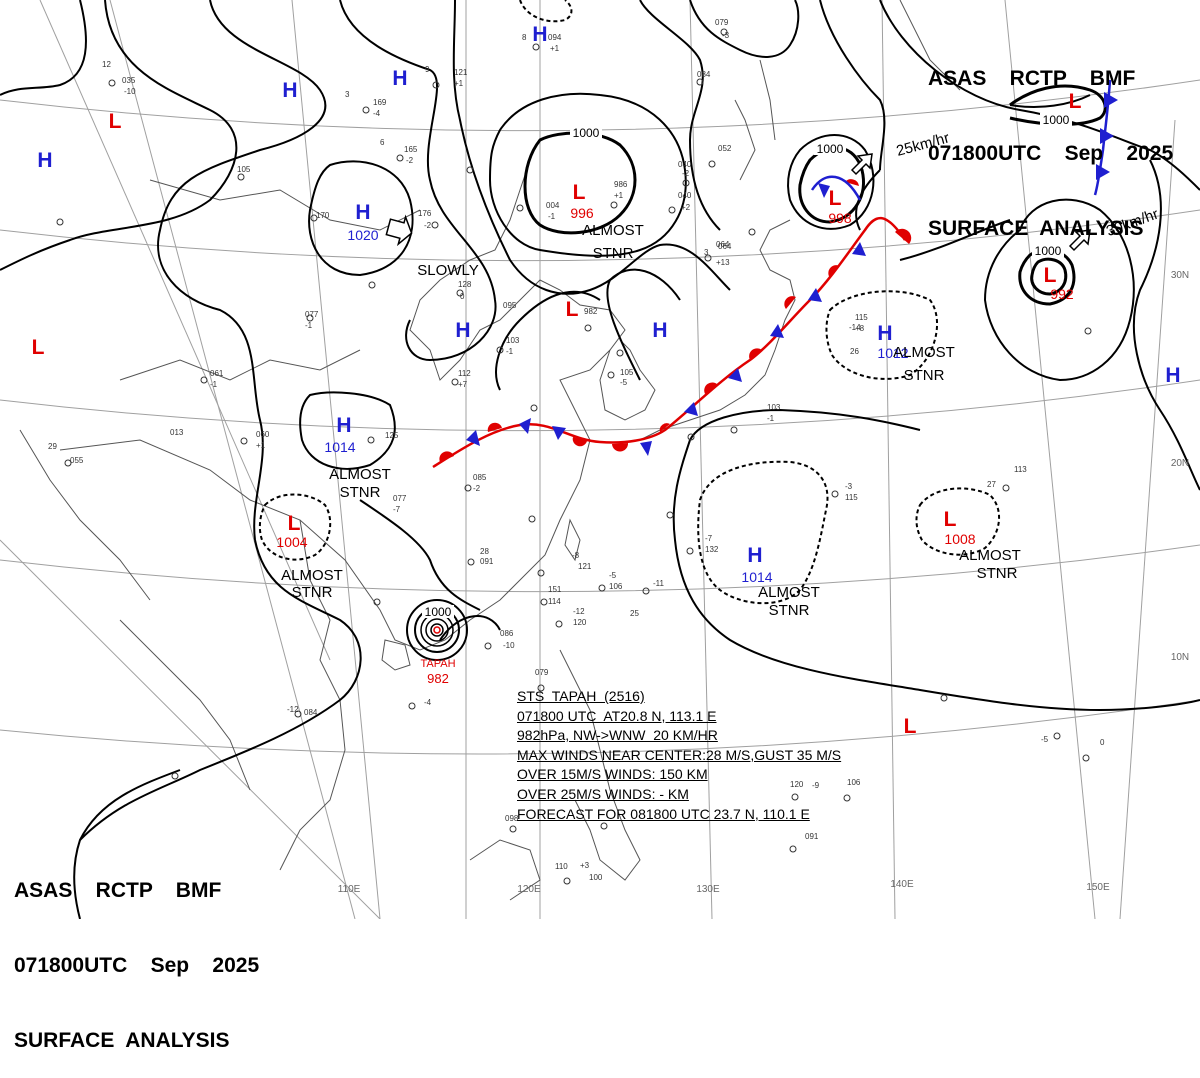 The height and width of the screenshot is (1078, 1200). I want to click on station-value: 3, so click(706, 252).